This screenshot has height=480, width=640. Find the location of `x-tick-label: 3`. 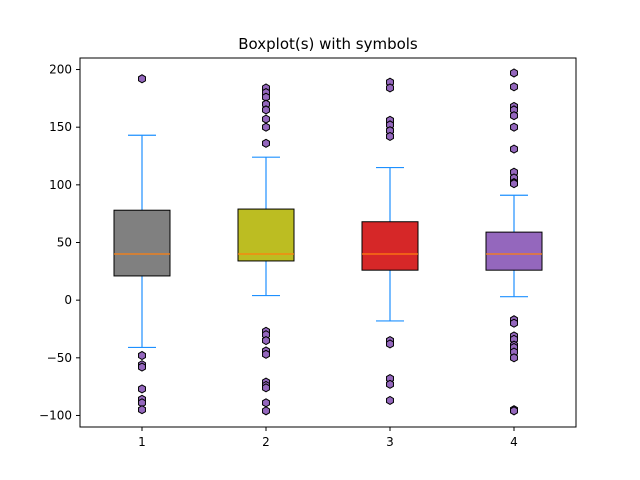

x-tick-label: 3 is located at coordinates (390, 442).